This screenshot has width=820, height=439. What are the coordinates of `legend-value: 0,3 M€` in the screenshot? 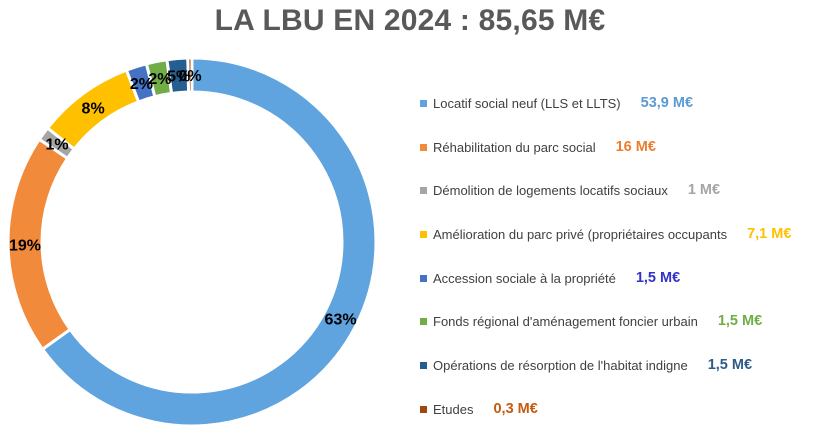 It's located at (515, 409).